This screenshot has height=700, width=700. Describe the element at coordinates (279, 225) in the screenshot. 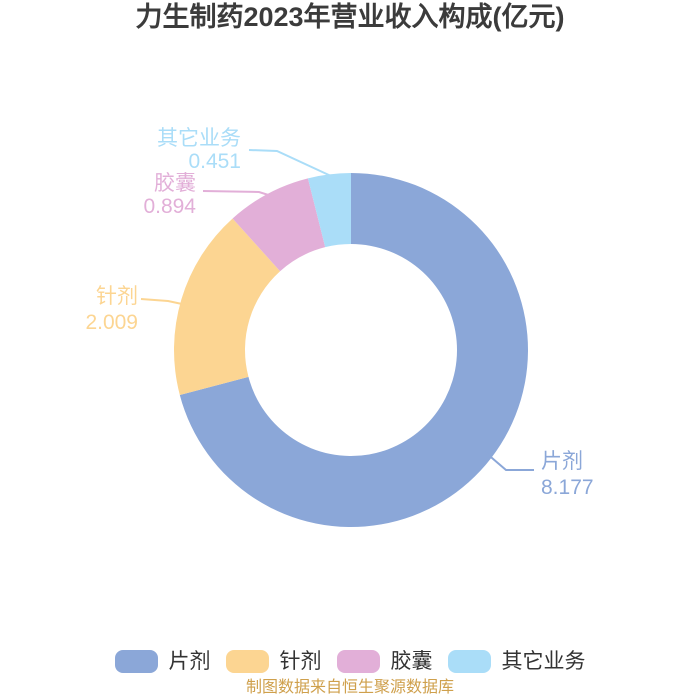

I see `pie-slice-capsules` at that location.